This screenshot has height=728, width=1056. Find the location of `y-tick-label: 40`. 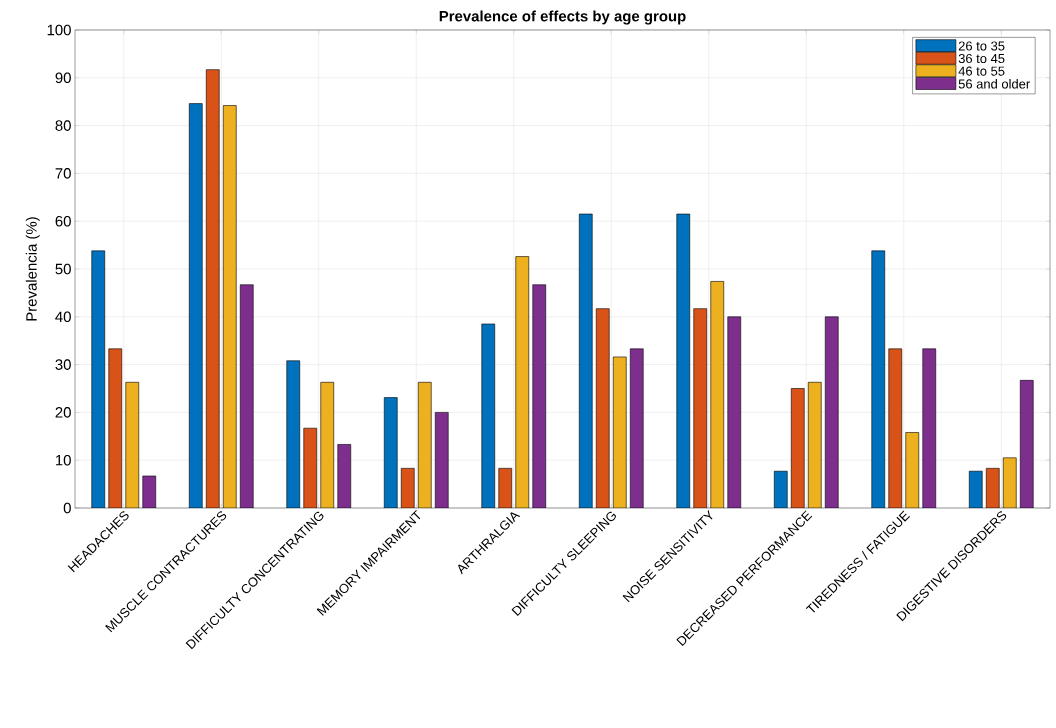

y-tick-label: 40 is located at coordinates (63, 317).